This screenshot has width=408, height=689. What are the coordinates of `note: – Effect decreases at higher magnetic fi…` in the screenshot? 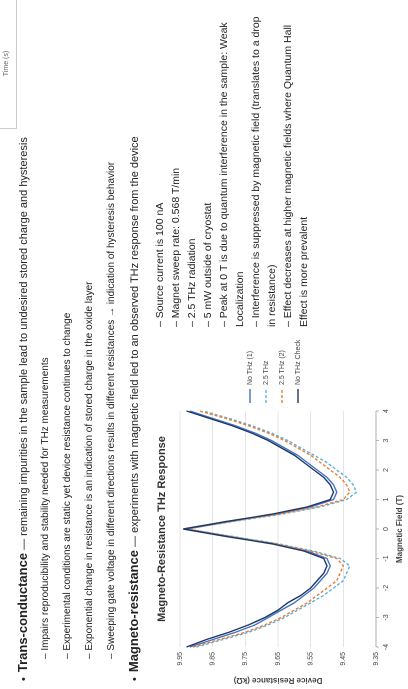 It's located at (296, 175).